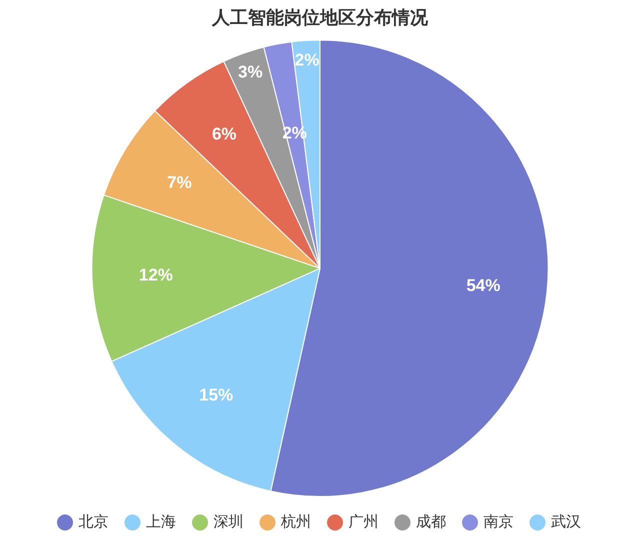  Describe the element at coordinates (161, 521) in the screenshot. I see `legend-label: 上海` at that location.